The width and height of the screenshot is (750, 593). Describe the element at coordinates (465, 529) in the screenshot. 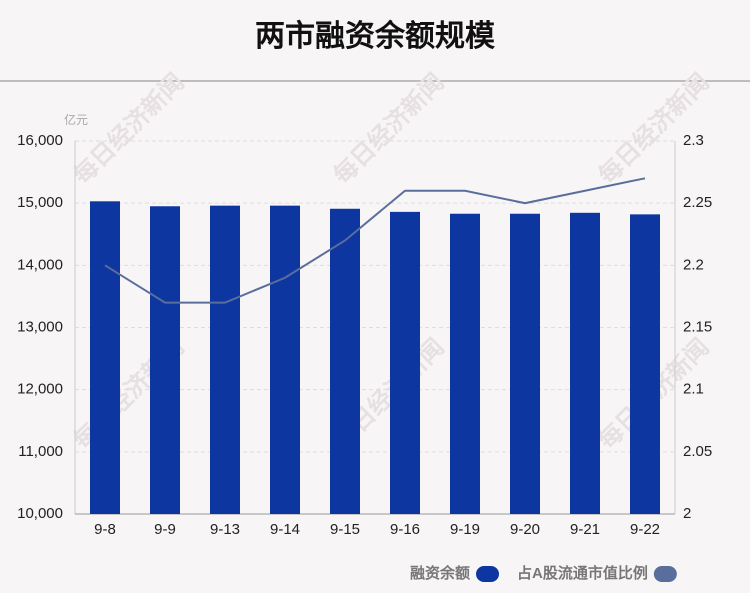

I see `x-tick-label: 9-19` at that location.